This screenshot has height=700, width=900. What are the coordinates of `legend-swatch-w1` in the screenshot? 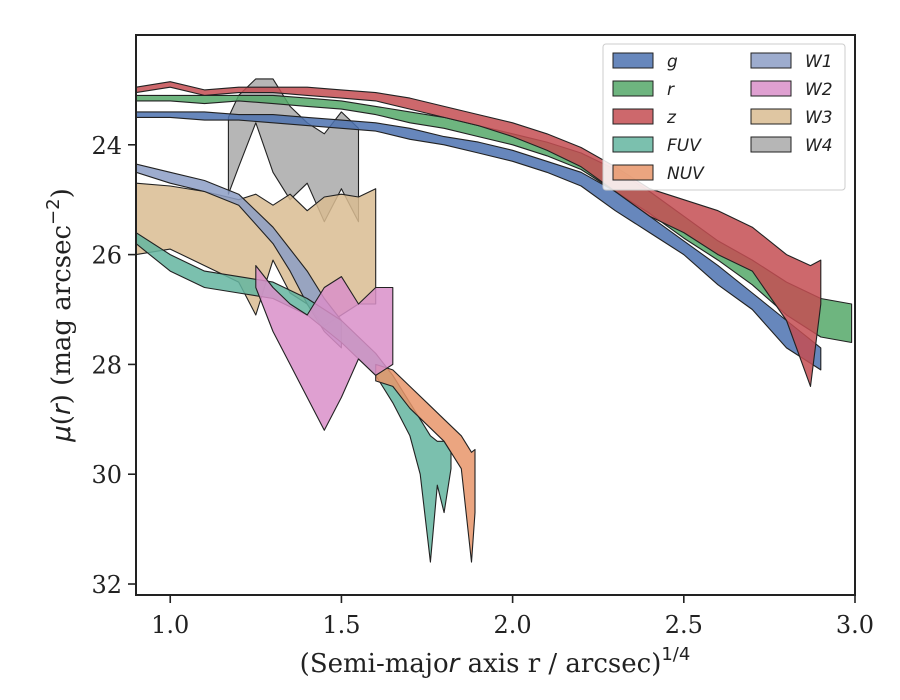 It's located at (771, 60).